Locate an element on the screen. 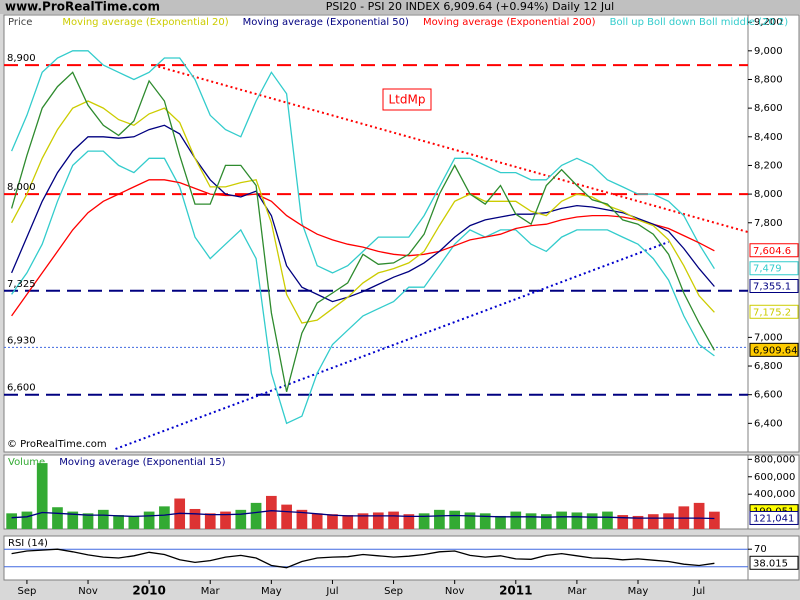 This screenshot has width=800, height=600. legend-entry: Moving average (Exponential 20) is located at coordinates (145, 22).